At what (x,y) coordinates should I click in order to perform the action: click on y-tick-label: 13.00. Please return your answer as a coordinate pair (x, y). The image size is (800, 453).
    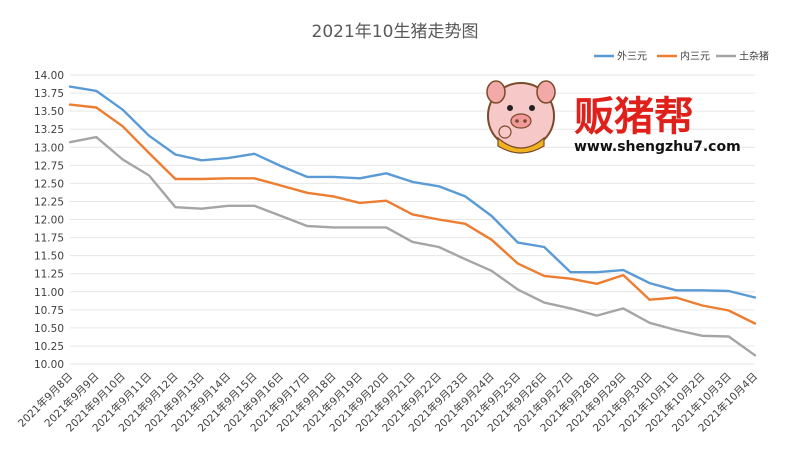
    Looking at the image, I should click on (49, 148).